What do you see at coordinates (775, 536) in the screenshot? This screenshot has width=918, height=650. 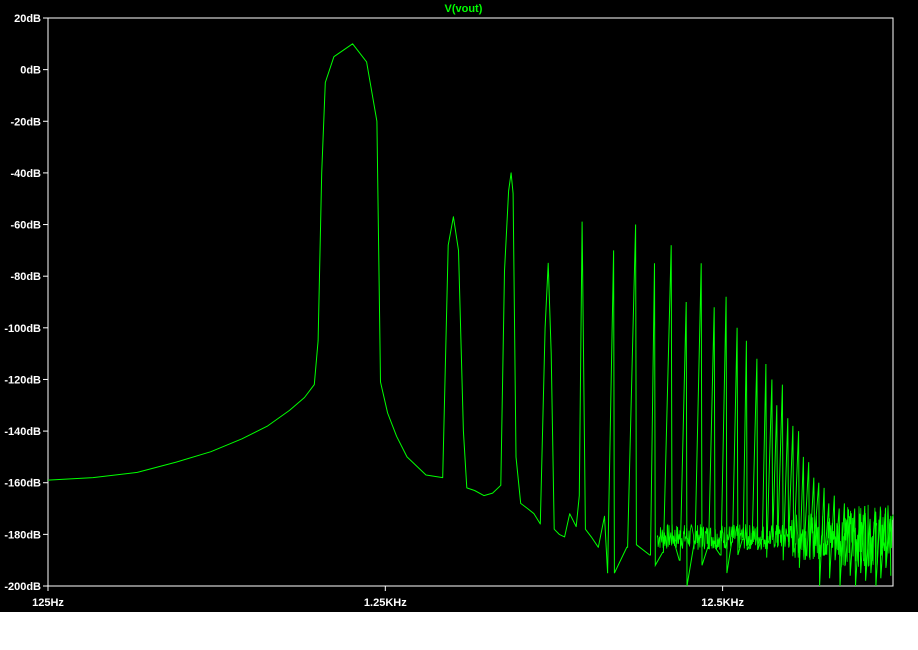 I see `noise-floor-trace` at bounding box center [775, 536].